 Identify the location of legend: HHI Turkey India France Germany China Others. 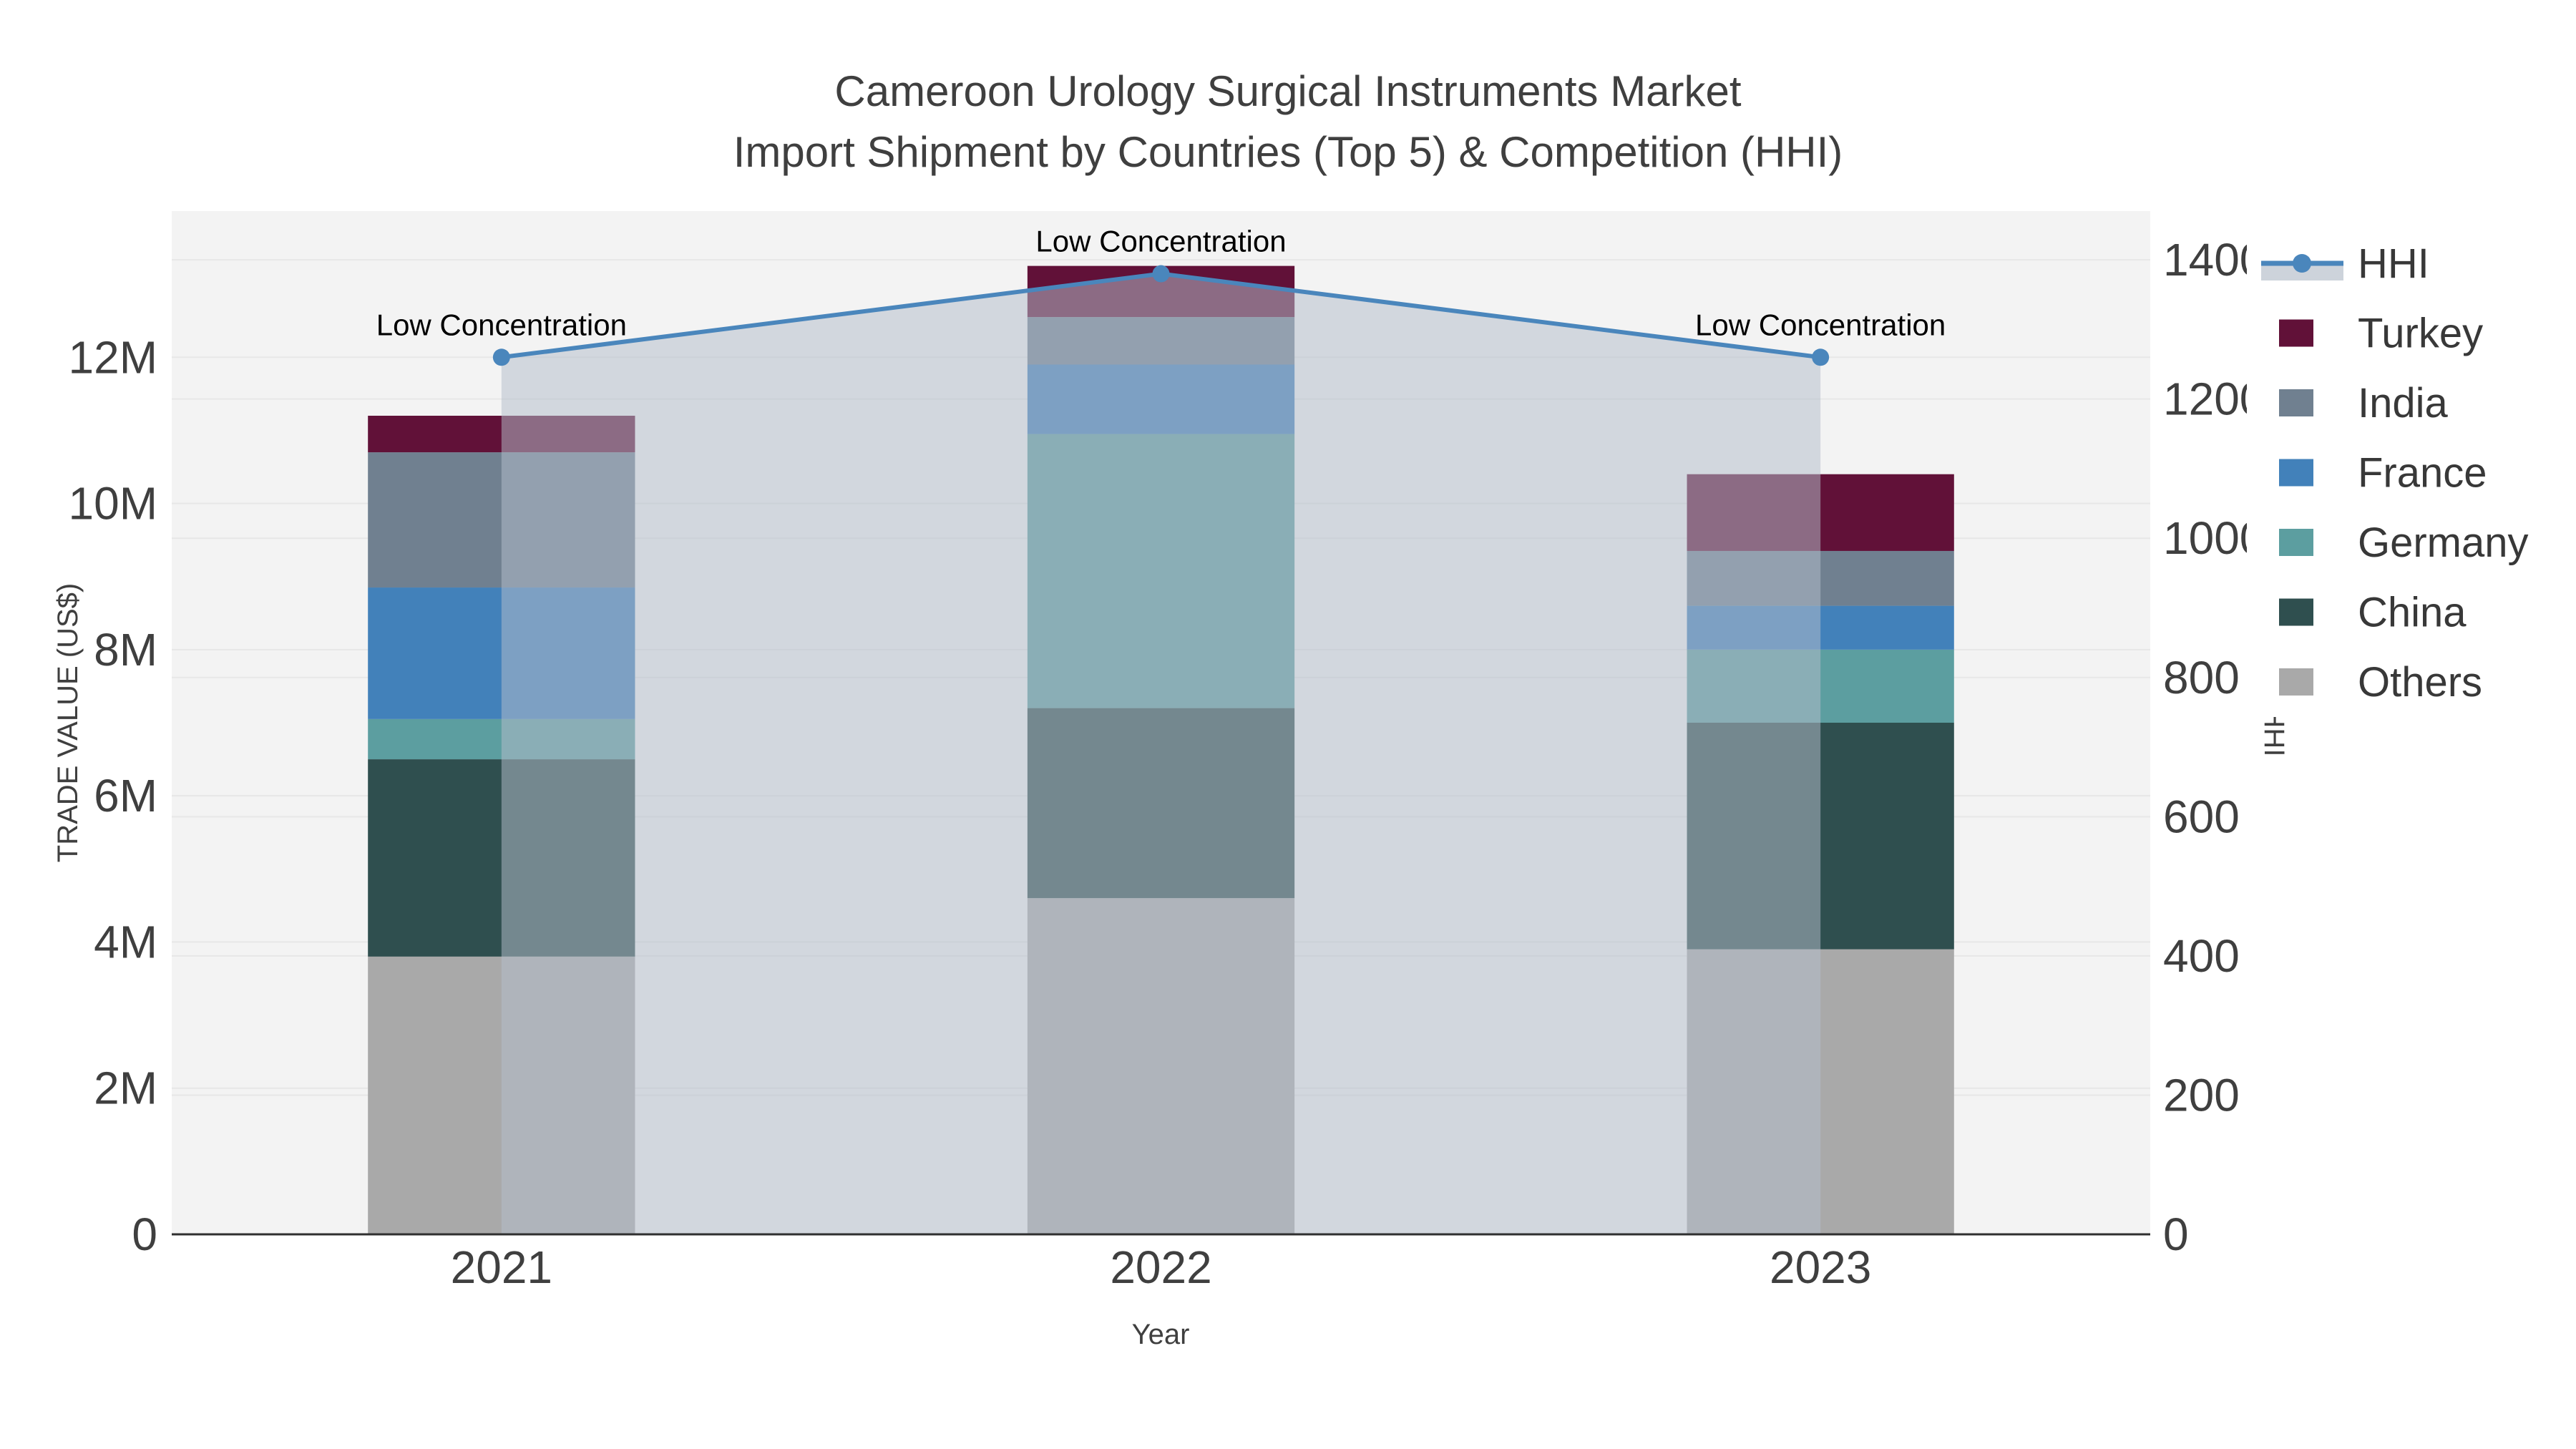
(2411, 470).